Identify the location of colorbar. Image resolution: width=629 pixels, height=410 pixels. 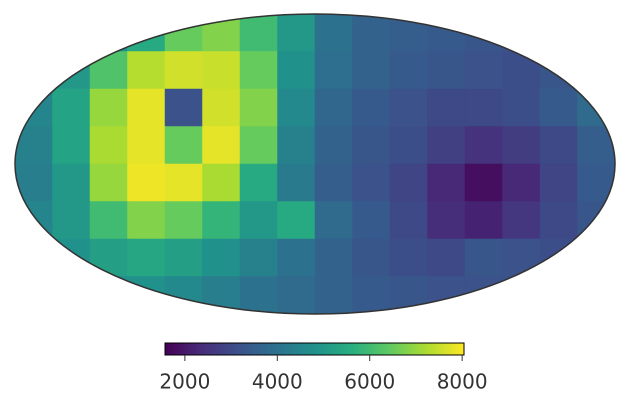
(314, 349).